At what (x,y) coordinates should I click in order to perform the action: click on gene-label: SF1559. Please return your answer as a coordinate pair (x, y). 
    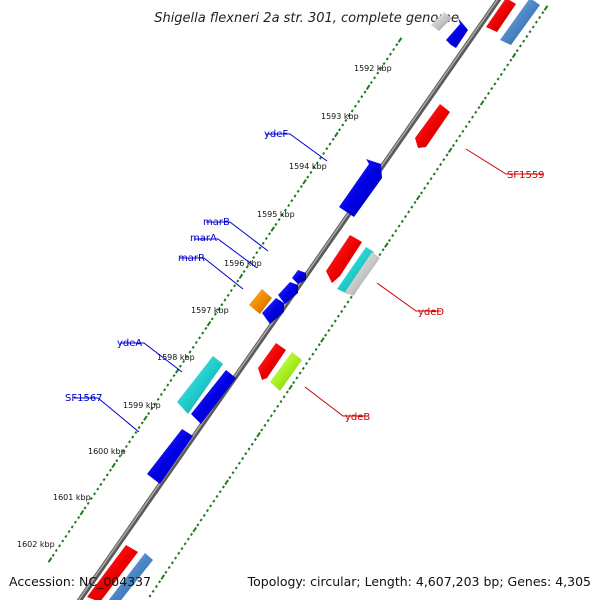
    Looking at the image, I should click on (526, 175).